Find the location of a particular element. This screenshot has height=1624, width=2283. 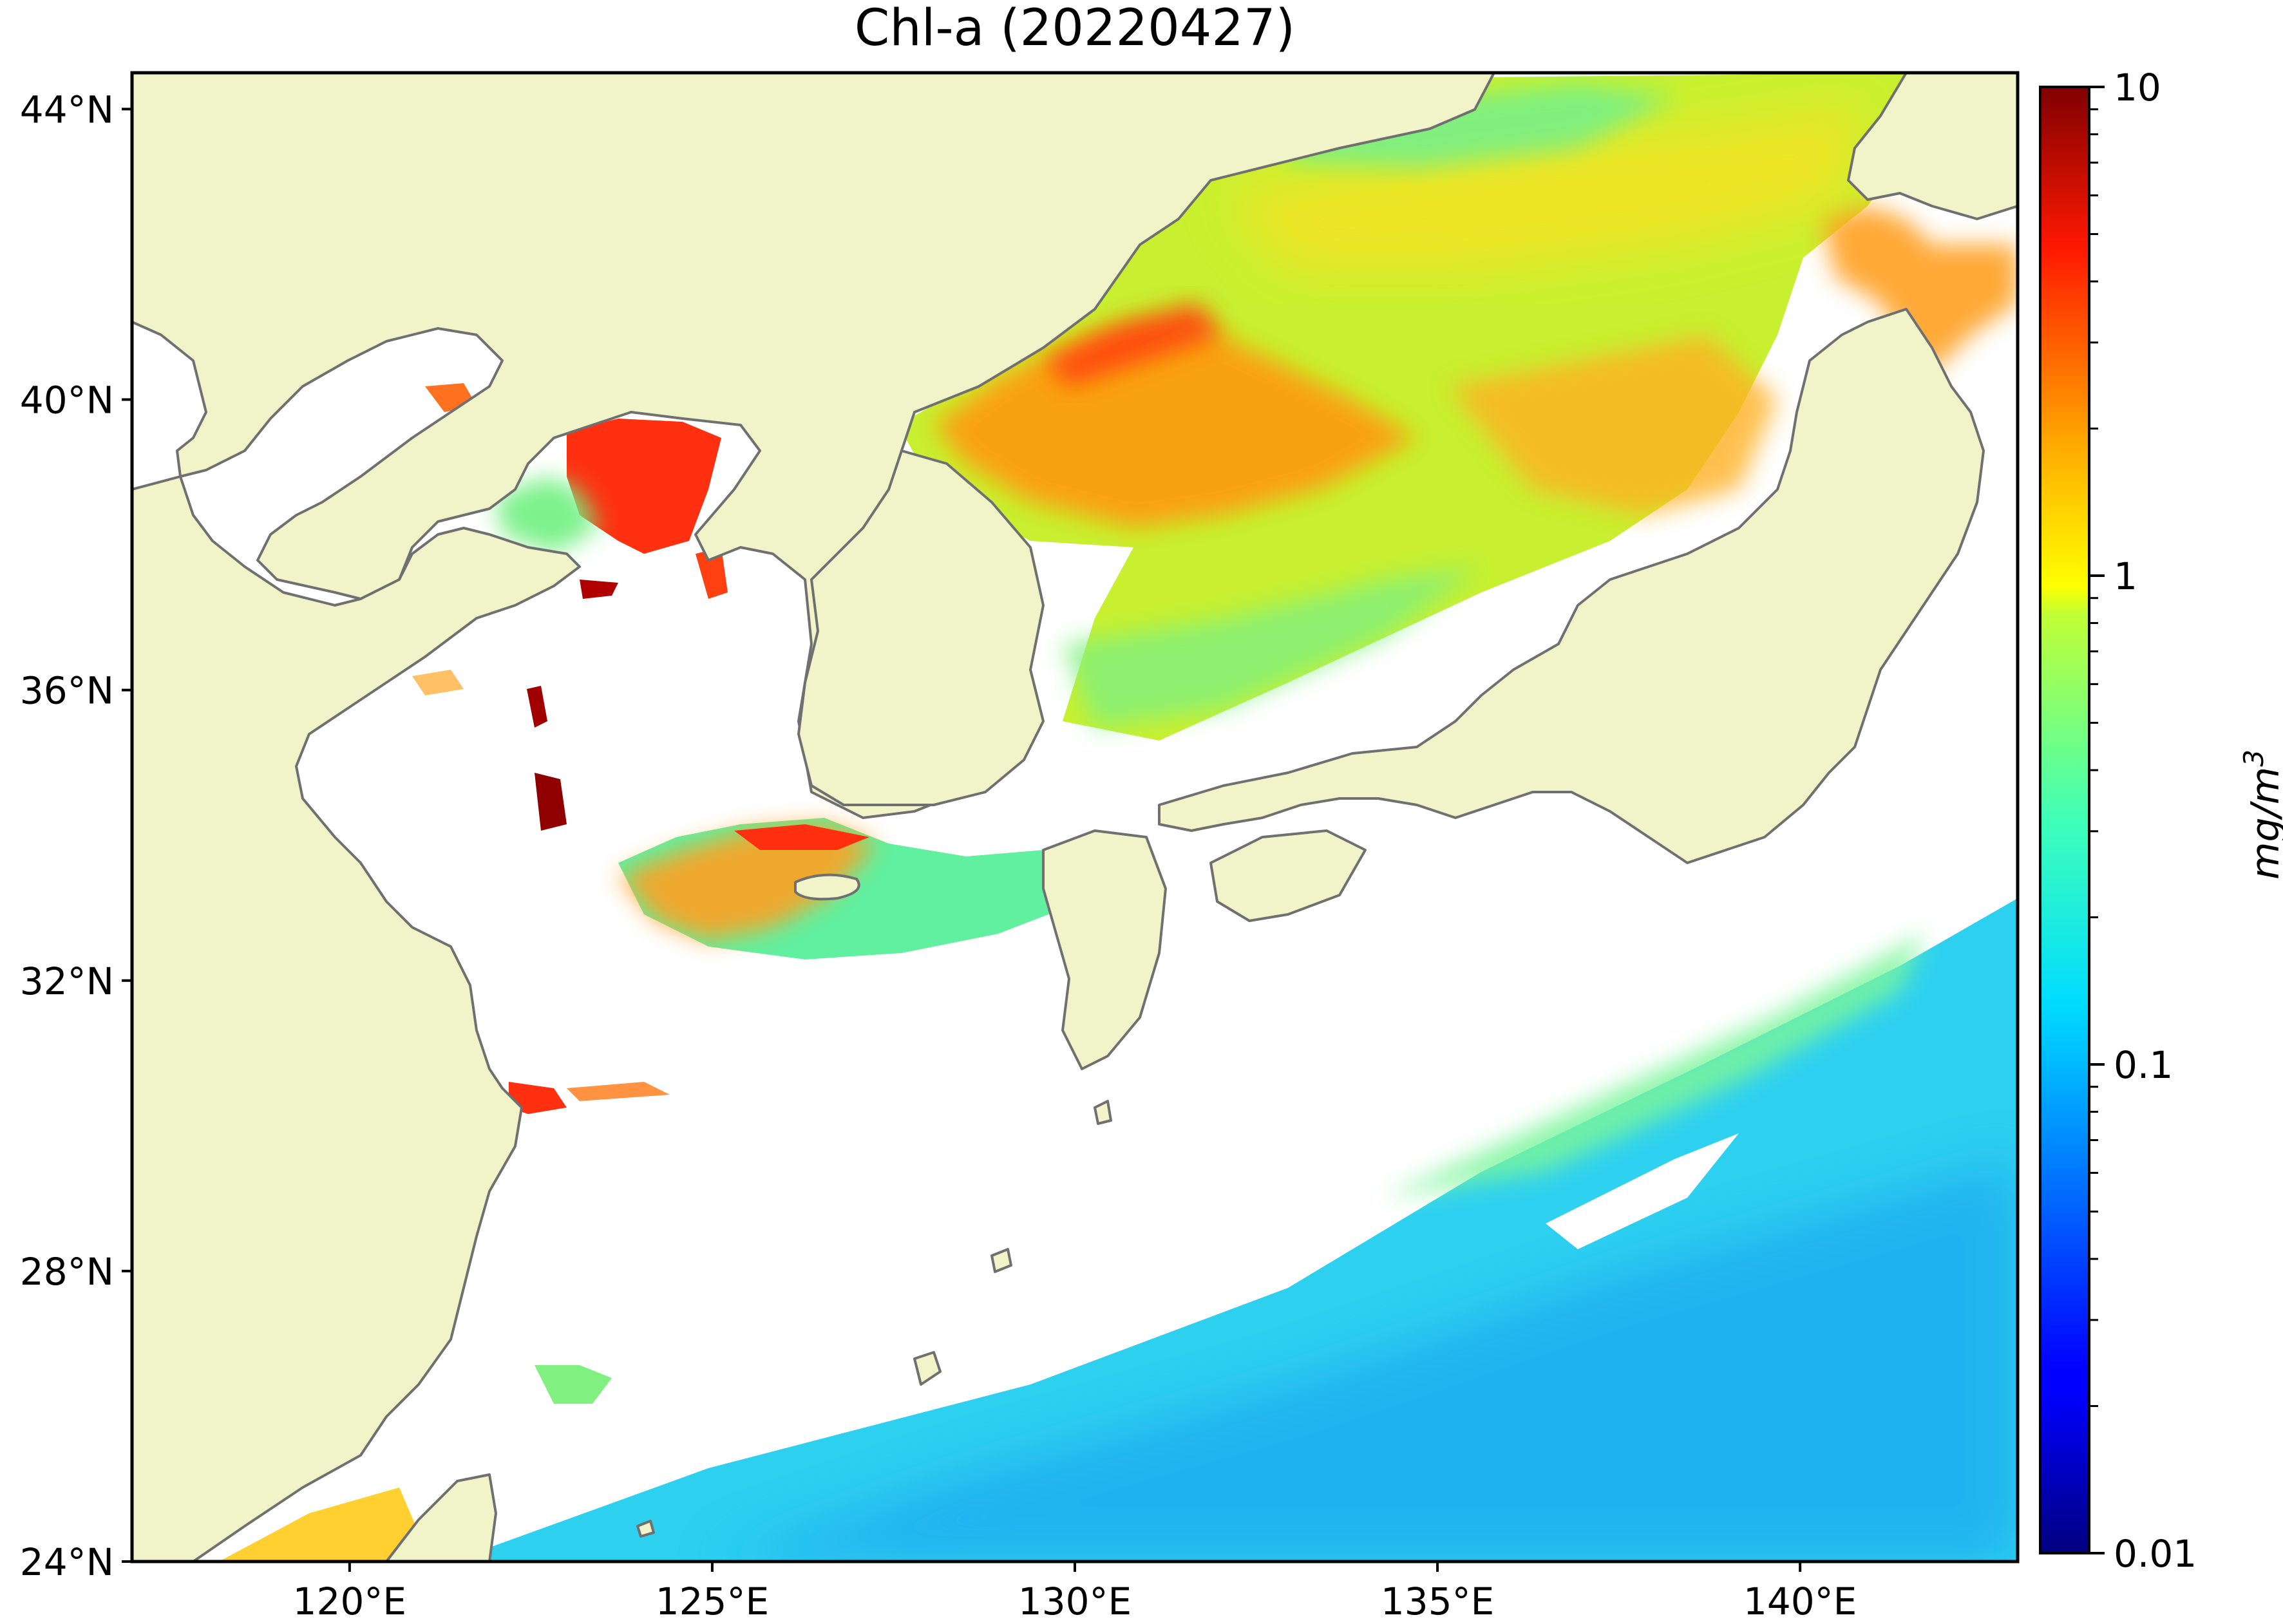

bohai-red-bloom is located at coordinates (644, 487).